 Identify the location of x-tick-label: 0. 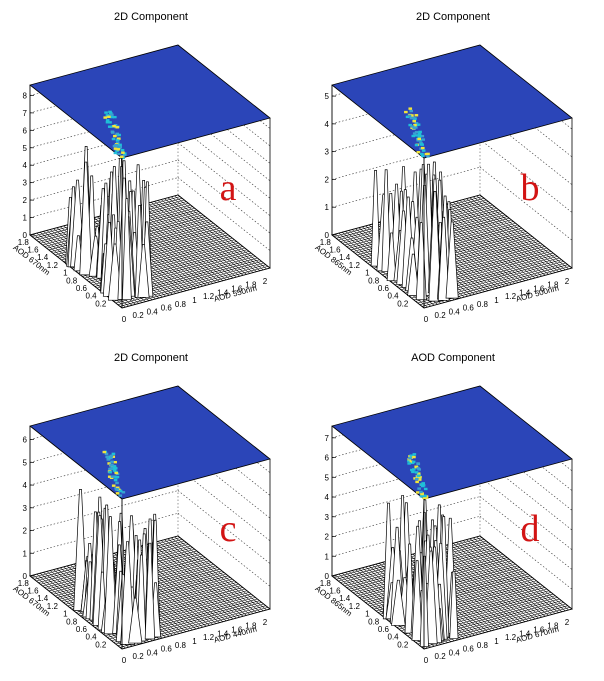
(426, 660).